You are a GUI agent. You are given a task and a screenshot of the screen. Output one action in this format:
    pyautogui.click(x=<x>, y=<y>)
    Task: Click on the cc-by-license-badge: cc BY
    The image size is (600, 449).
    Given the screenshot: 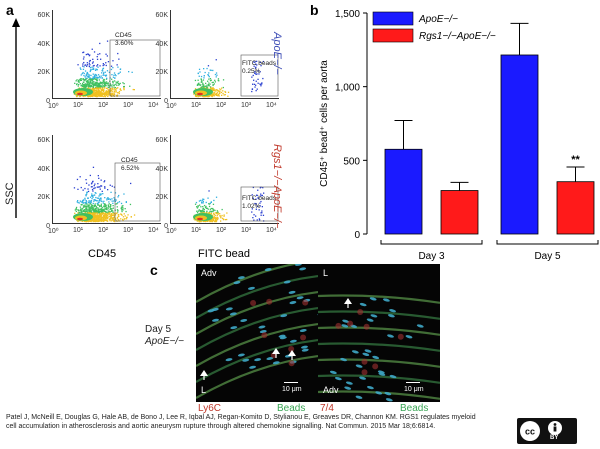 What is the action you would take?
    pyautogui.click(x=547, y=431)
    